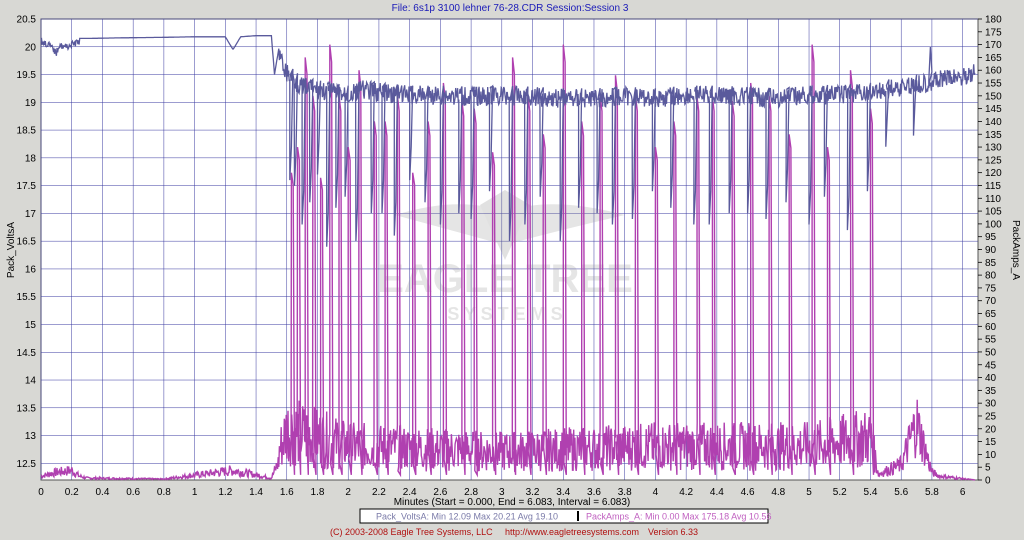  Describe the element at coordinates (993, 122) in the screenshot. I see `y-right-tick-label: 140` at that location.